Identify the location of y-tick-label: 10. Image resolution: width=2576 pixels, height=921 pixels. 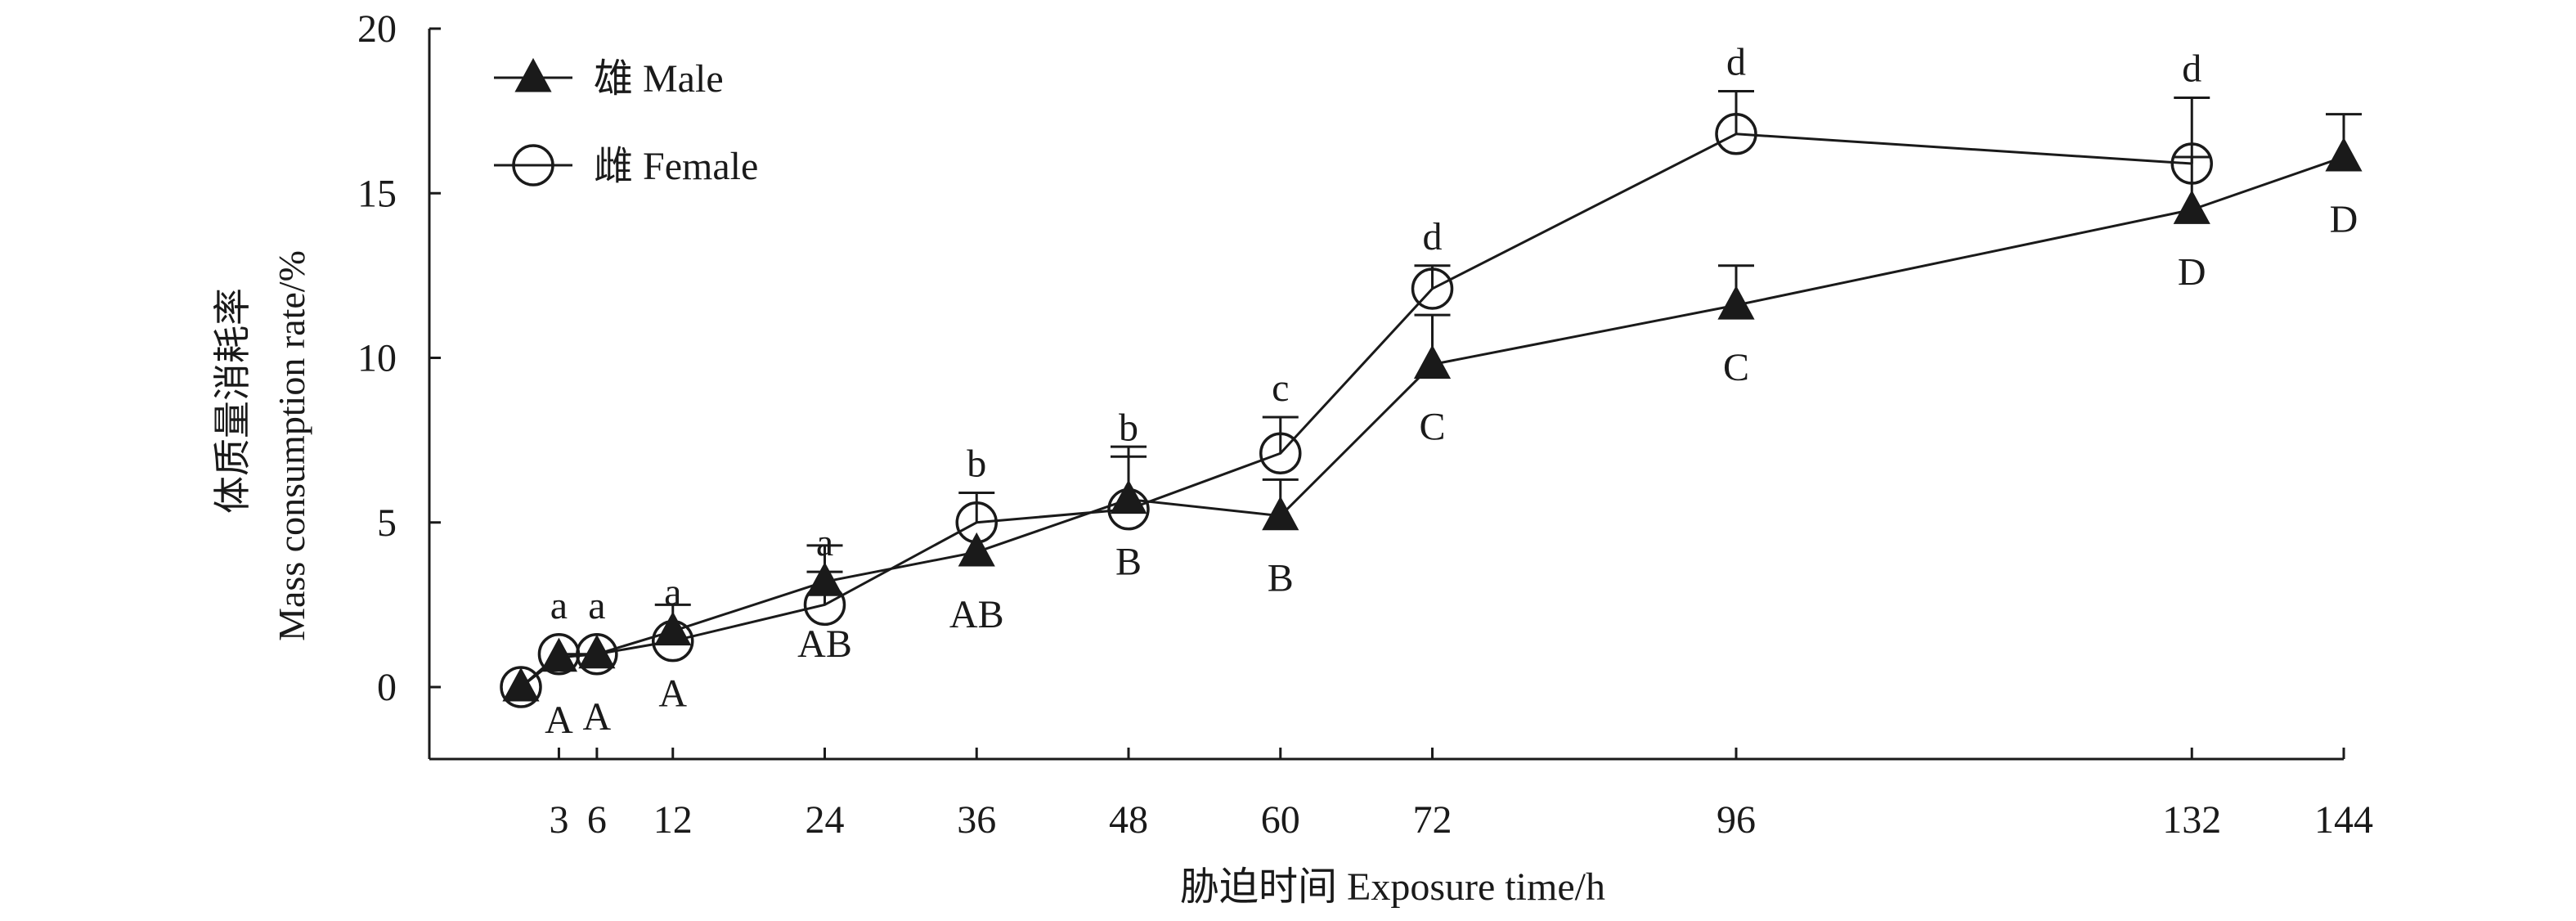
(377, 358).